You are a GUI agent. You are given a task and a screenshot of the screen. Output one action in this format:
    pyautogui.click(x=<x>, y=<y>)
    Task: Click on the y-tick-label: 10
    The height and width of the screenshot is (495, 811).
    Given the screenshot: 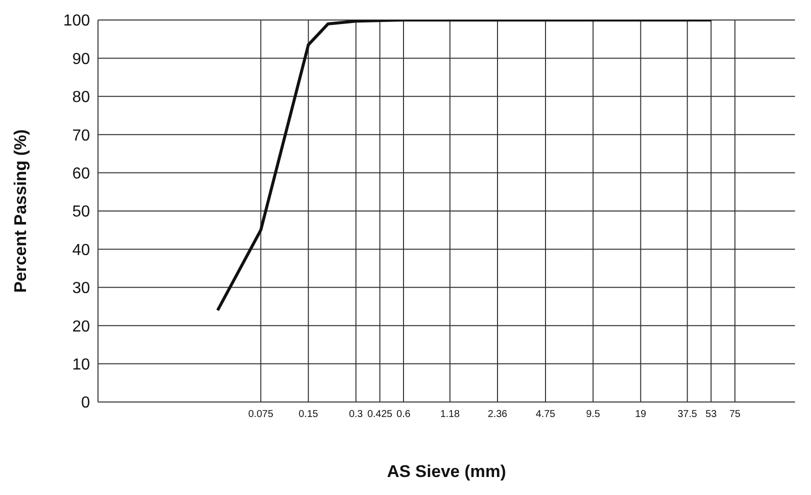 What is the action you would take?
    pyautogui.click(x=81, y=365)
    